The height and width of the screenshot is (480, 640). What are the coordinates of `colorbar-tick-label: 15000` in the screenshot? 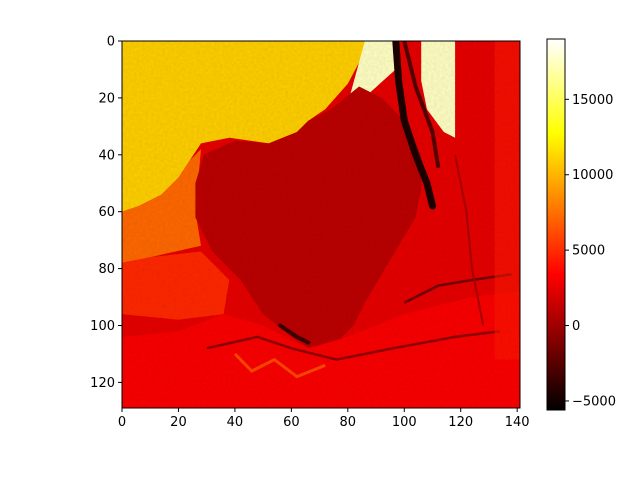 It's located at (592, 100).